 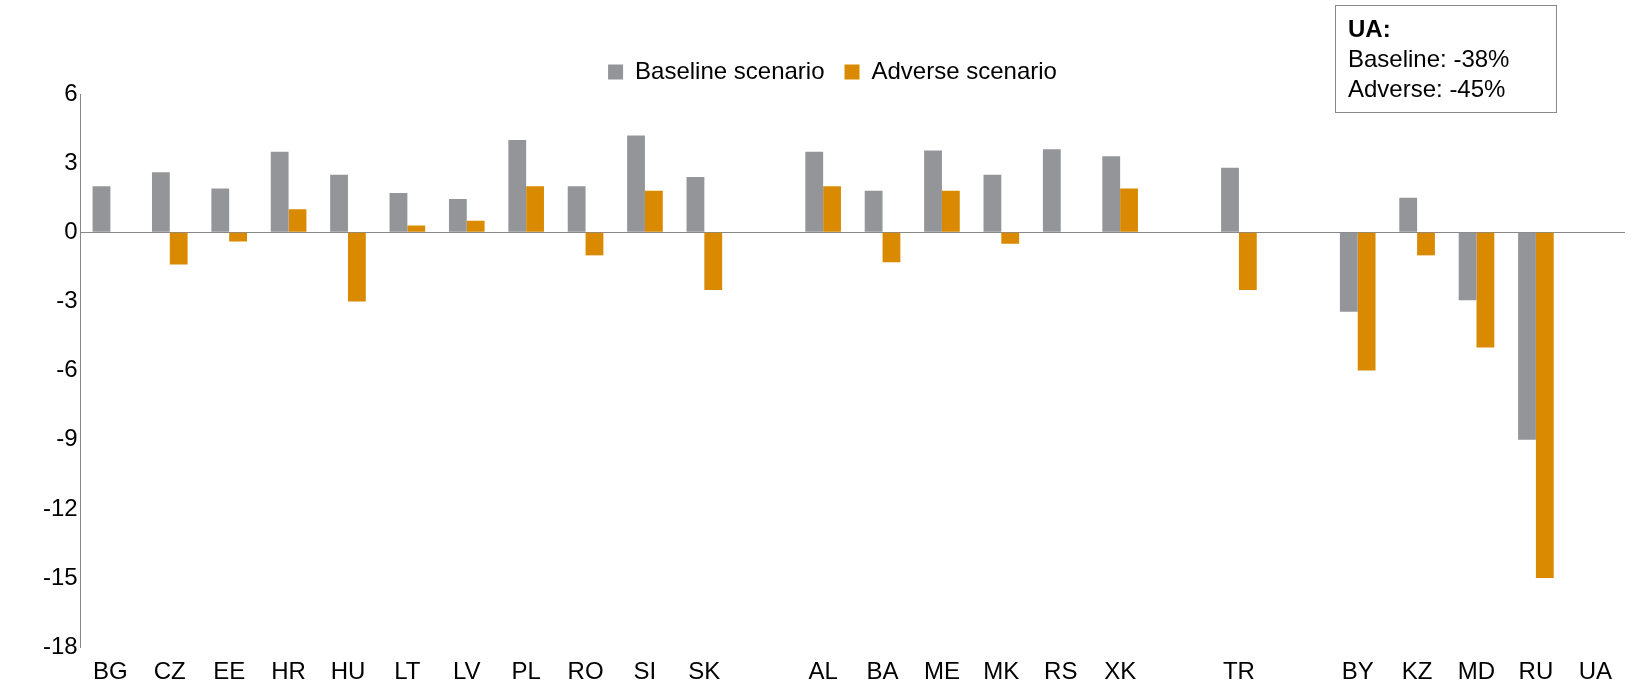 What do you see at coordinates (1429, 59) in the screenshot?
I see `text: Baseline: -38%` at bounding box center [1429, 59].